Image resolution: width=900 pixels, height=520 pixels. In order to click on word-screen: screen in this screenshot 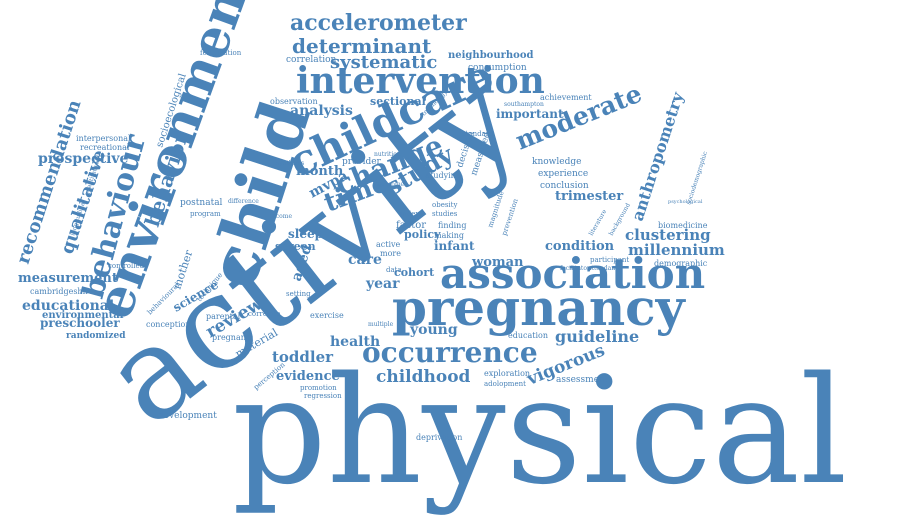, I will do `click(295, 246)`.